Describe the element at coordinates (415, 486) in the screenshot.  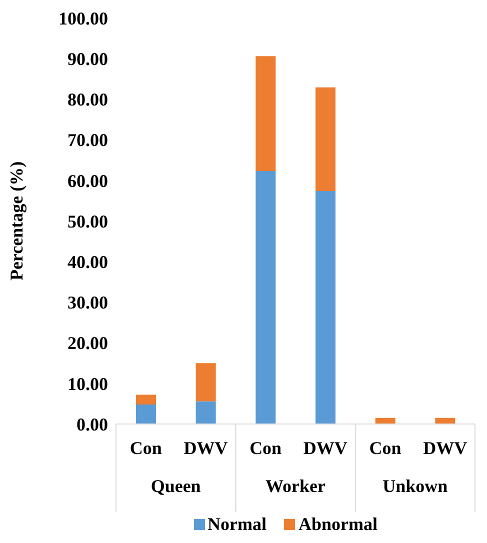
I see `text: Unkown` at that location.